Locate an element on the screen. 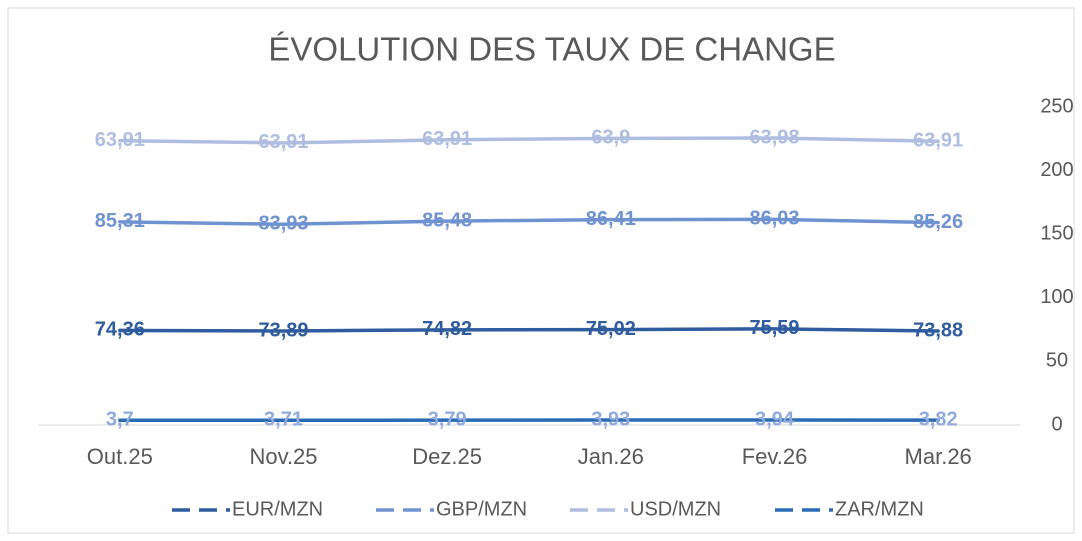 This screenshot has width=1082, height=541. data-label: 86,03 is located at coordinates (774, 219).